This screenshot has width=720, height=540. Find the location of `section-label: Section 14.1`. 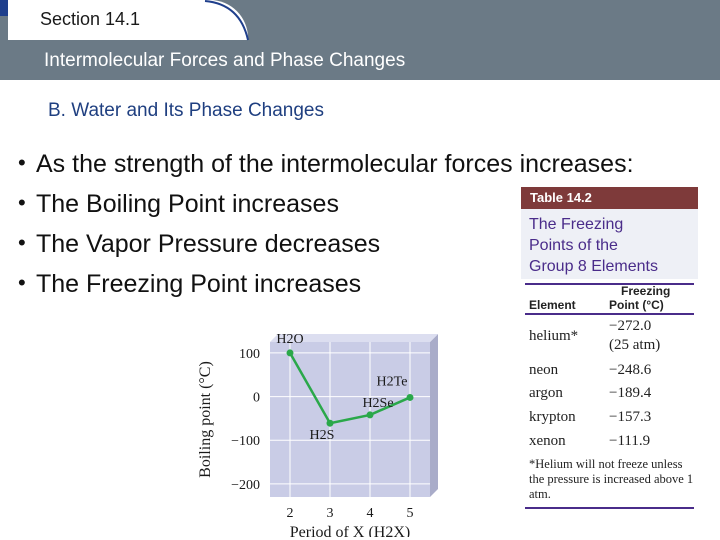

section-label: Section 14.1 is located at coordinates (90, 19).